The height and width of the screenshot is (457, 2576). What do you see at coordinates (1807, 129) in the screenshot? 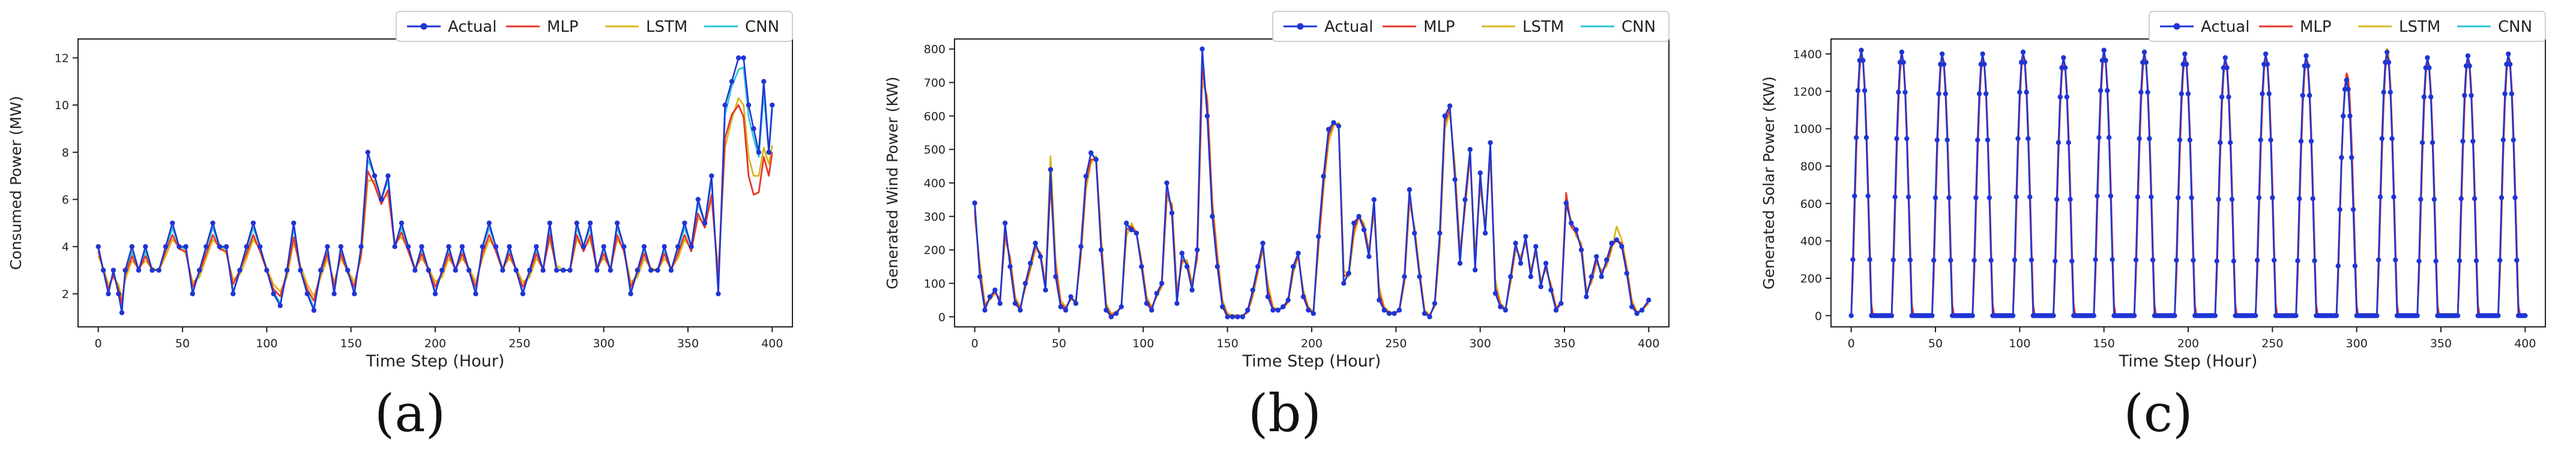
I see `y-tick-label: 1000` at bounding box center [1807, 129].